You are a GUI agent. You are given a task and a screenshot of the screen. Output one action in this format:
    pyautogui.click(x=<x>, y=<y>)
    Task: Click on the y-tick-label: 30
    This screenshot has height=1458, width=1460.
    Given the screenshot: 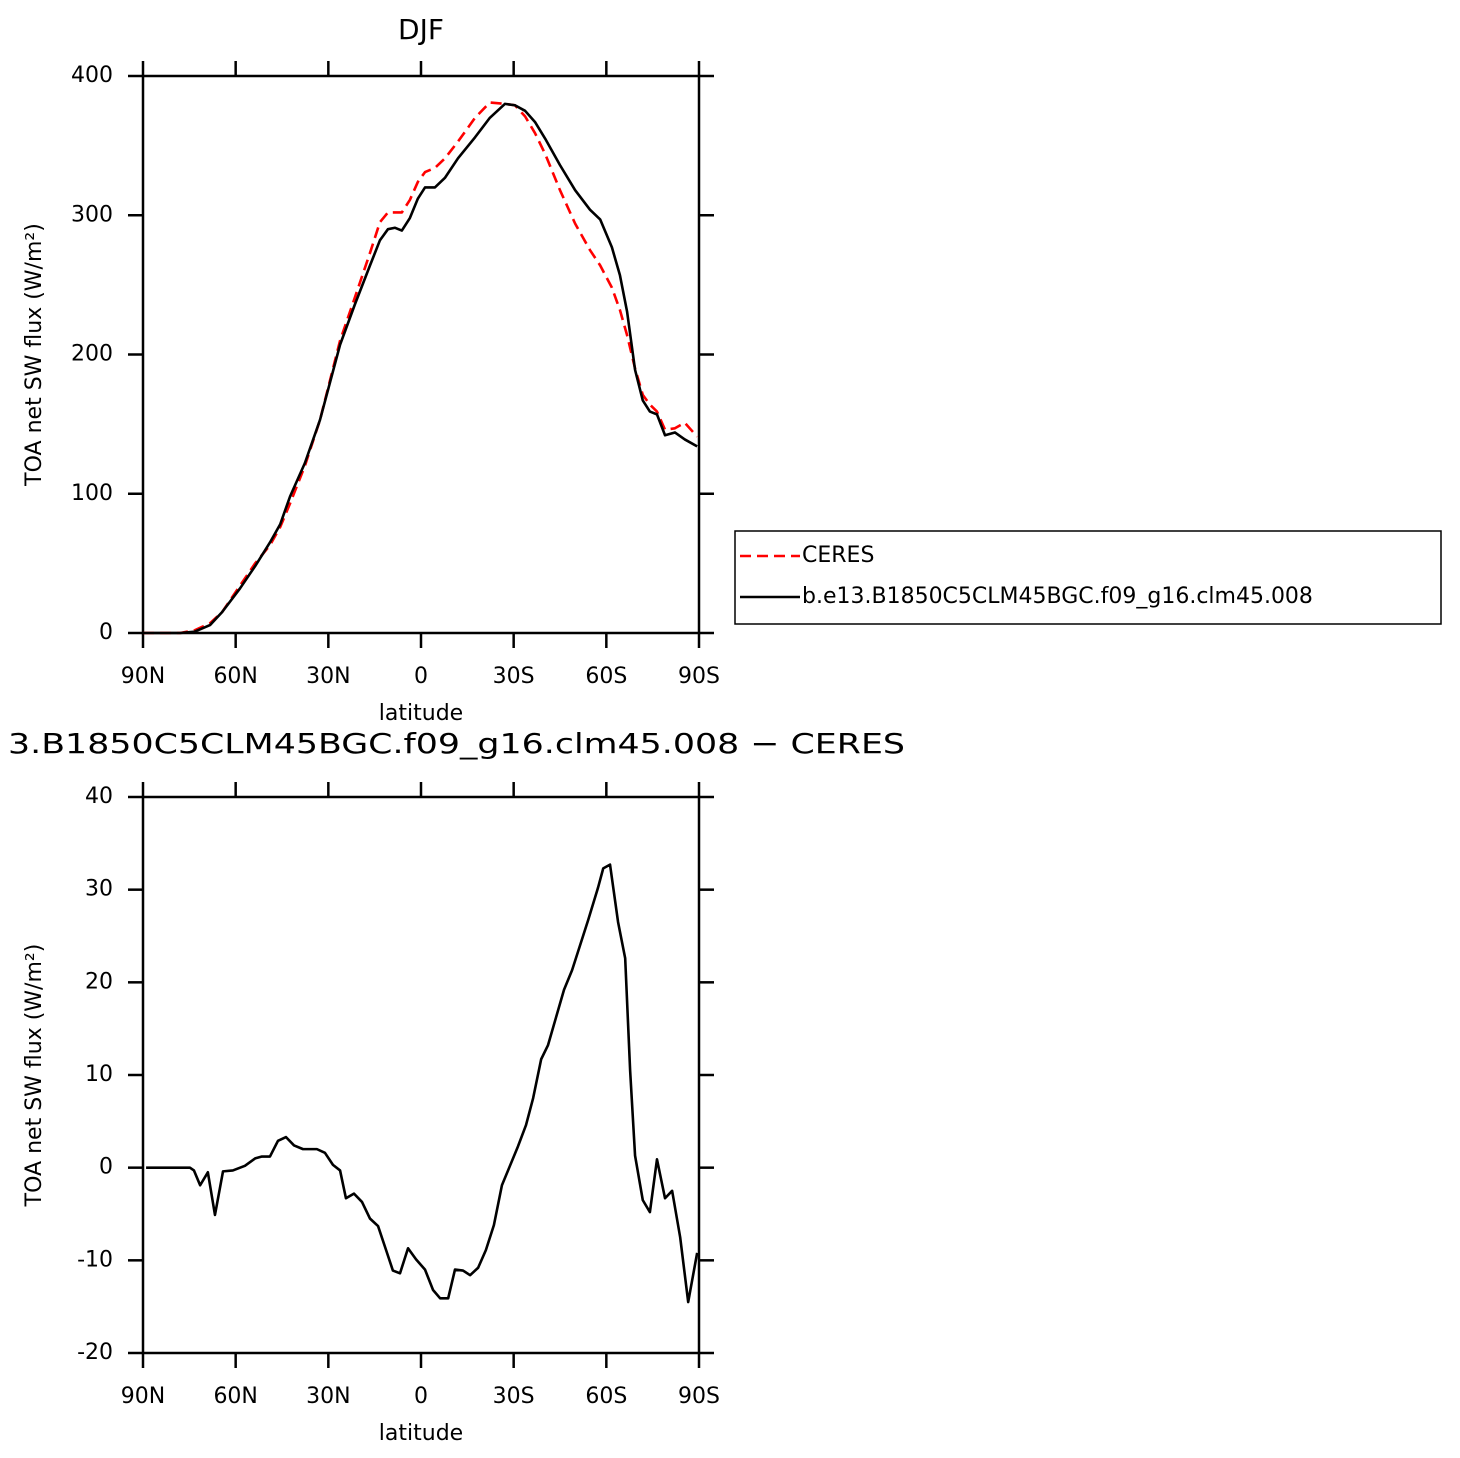 What is the action you would take?
    pyautogui.click(x=99, y=889)
    